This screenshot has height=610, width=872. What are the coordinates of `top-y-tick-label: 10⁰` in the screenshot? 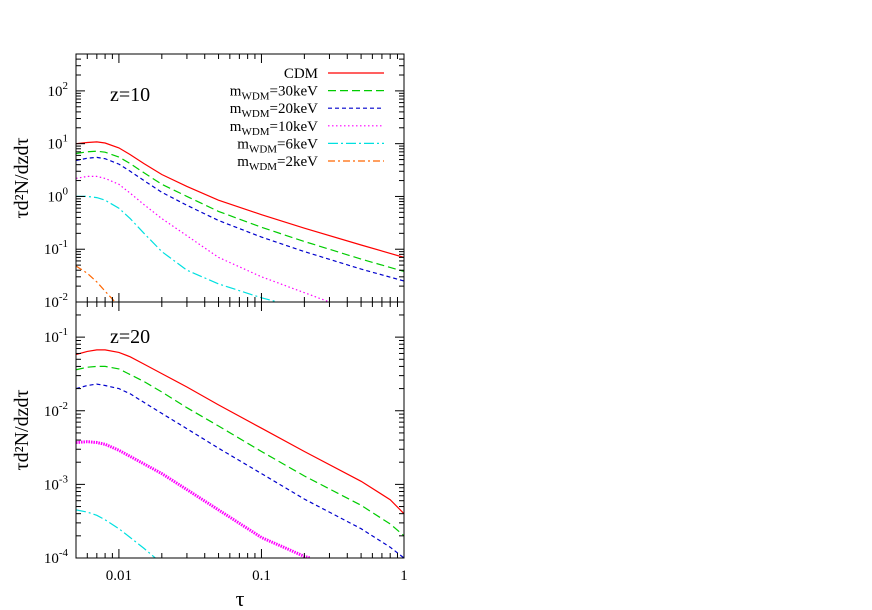 It's located at (58, 195).